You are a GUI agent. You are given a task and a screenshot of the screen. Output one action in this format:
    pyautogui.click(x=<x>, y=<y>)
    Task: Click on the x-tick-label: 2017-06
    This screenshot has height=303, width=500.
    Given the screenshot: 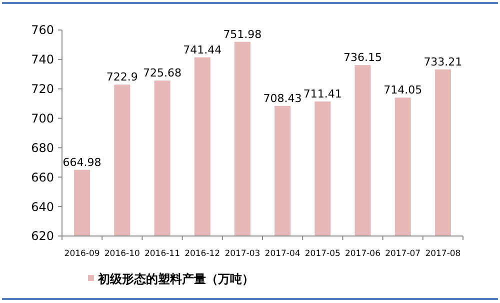 What is the action you would take?
    pyautogui.click(x=362, y=254)
    